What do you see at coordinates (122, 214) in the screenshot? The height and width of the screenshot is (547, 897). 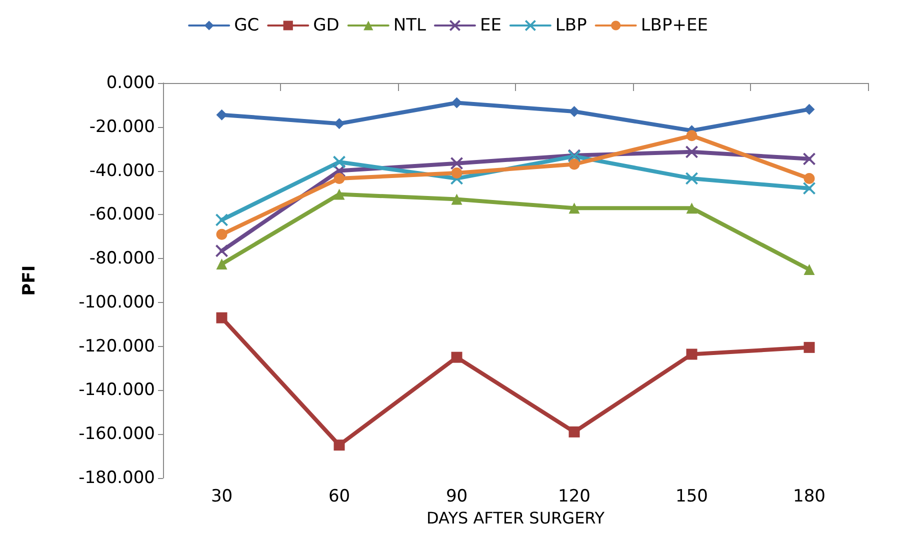 I see `y-tick-label: -60.000` at bounding box center [122, 214].